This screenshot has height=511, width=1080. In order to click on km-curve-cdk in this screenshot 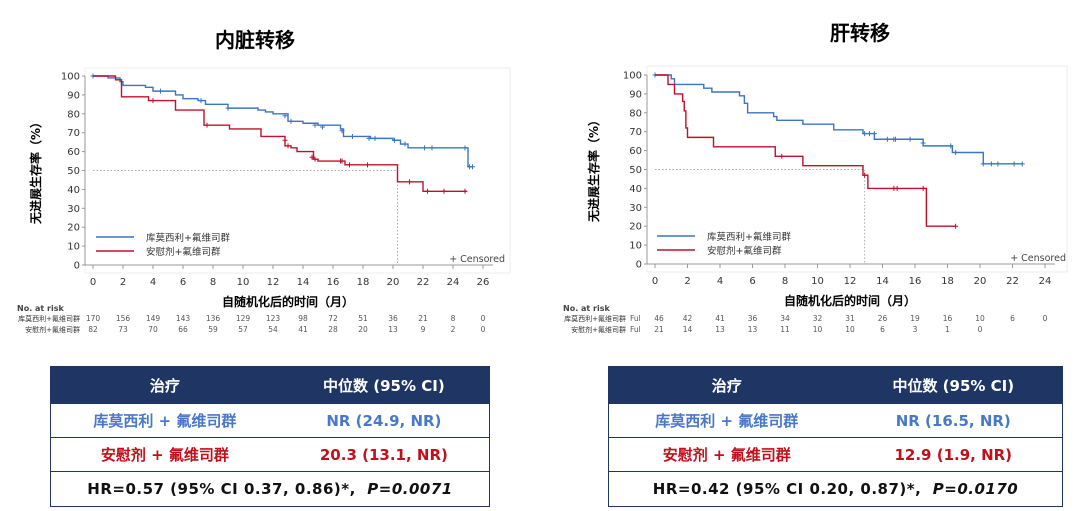, I will do `click(839, 119)`.